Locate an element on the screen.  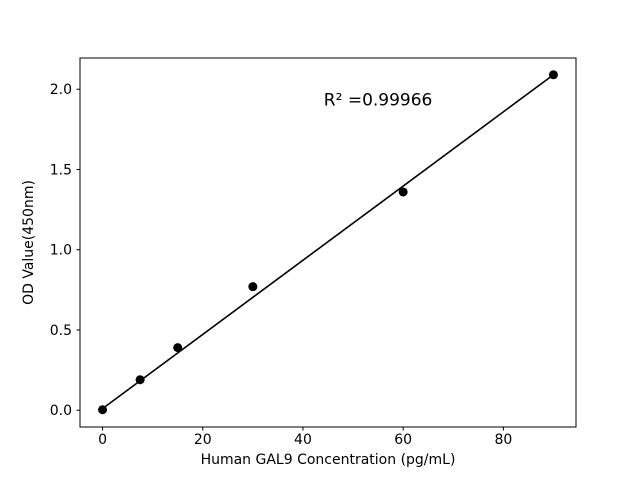
x-tick-label: 0 is located at coordinates (102, 440).